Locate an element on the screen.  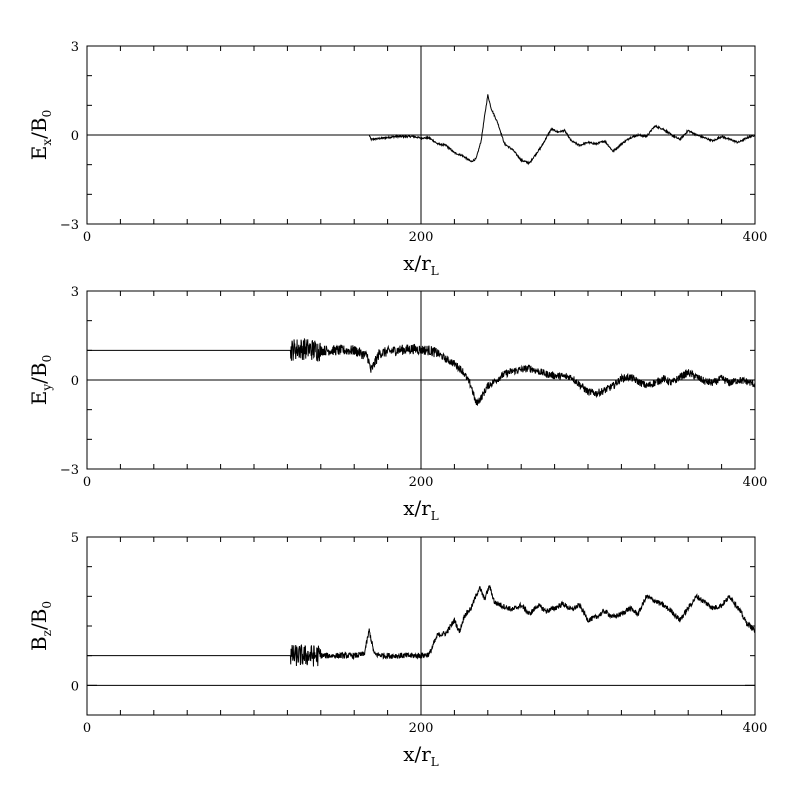
y-axis-label: Ex/B0 is located at coordinates (40, 135).